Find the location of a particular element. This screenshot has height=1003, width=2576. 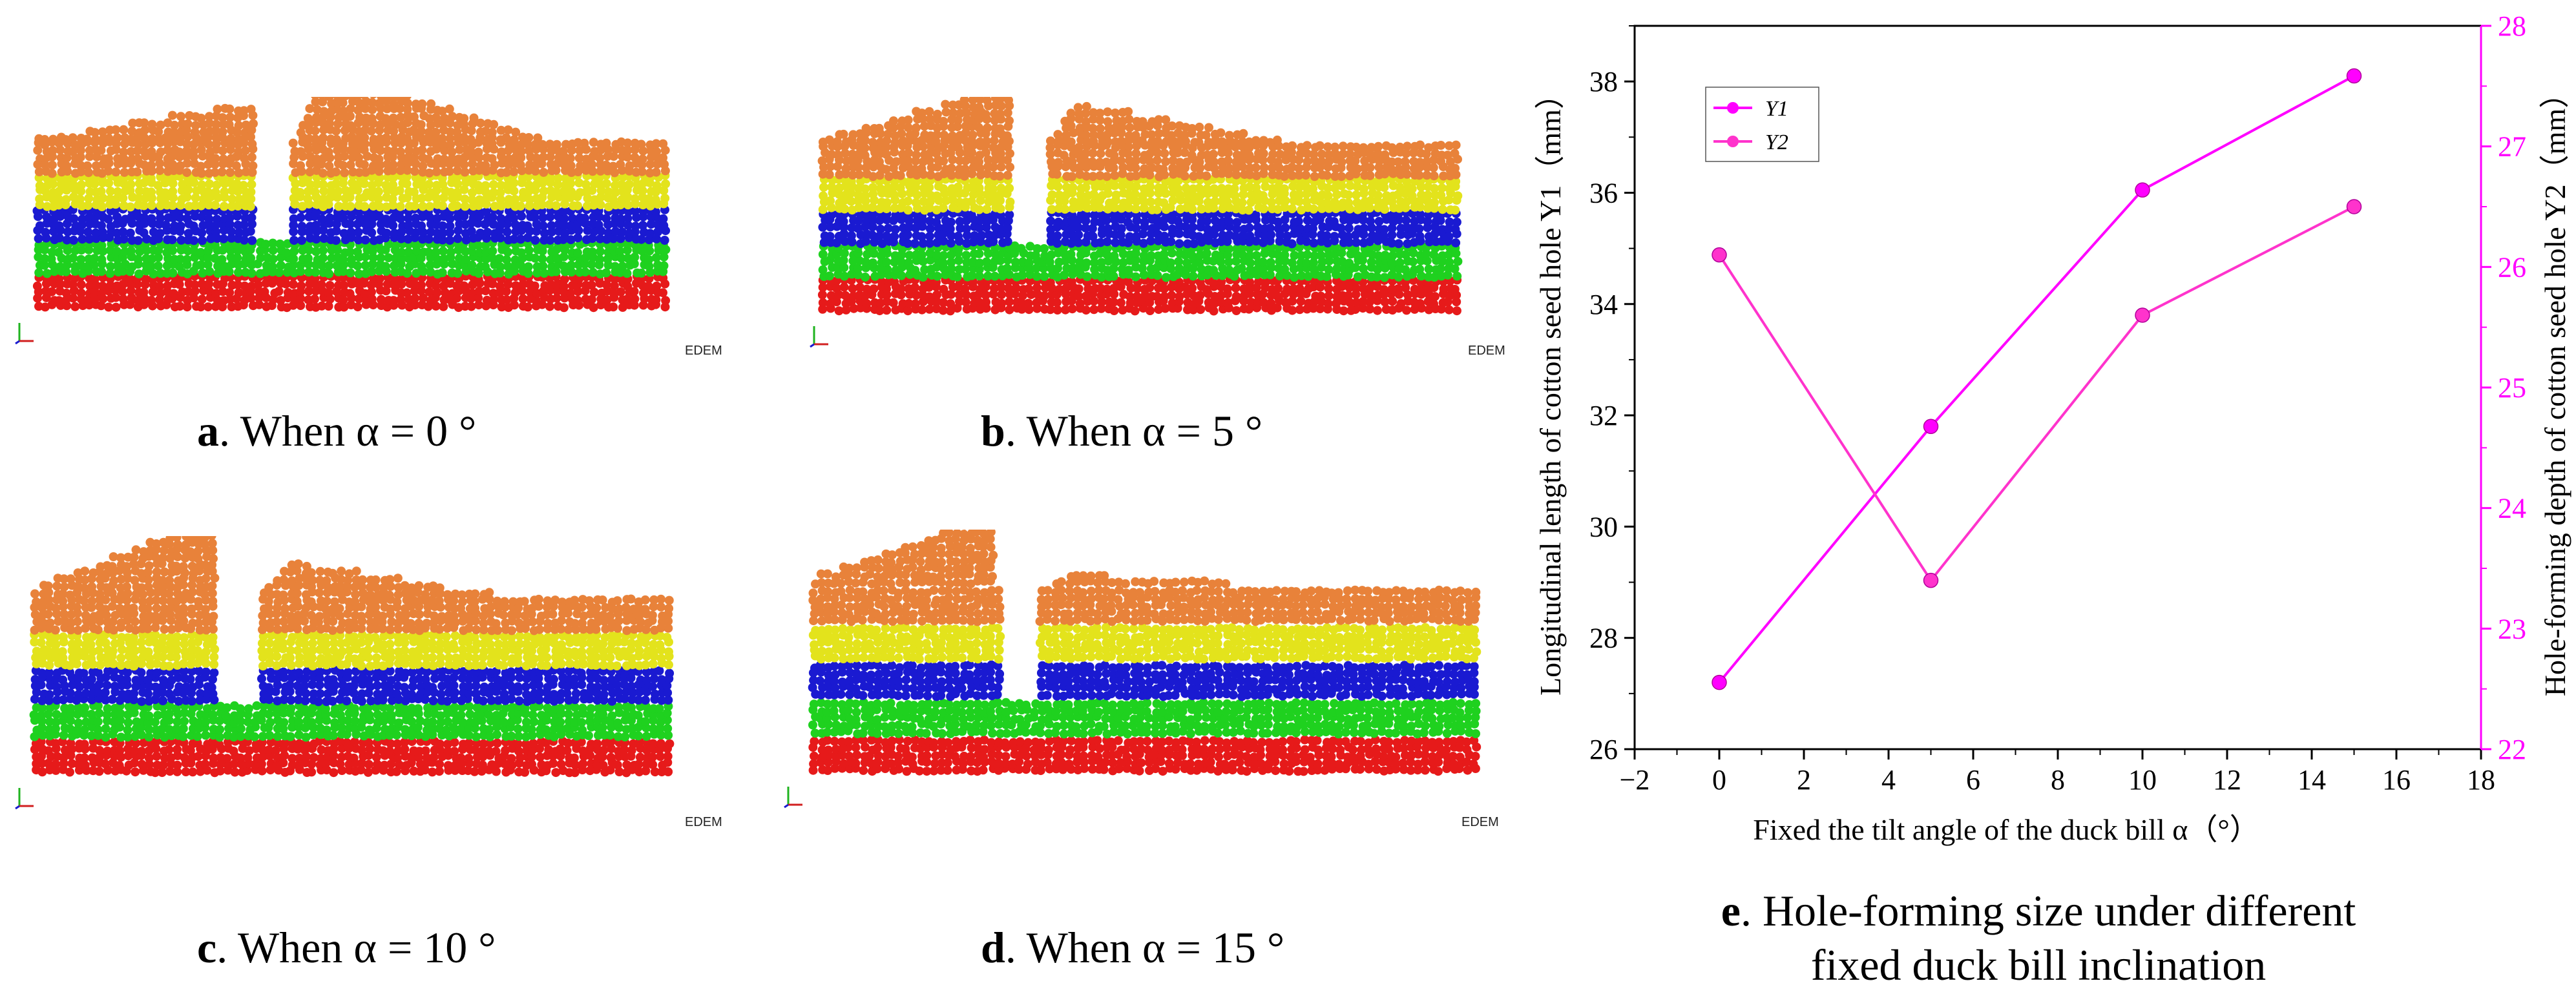

x-tick-label: 2 is located at coordinates (1804, 780).